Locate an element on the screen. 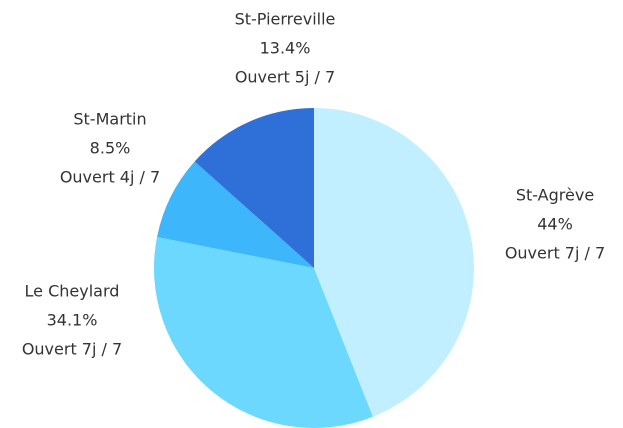  slice-value-label: 34.1% is located at coordinates (72, 320).